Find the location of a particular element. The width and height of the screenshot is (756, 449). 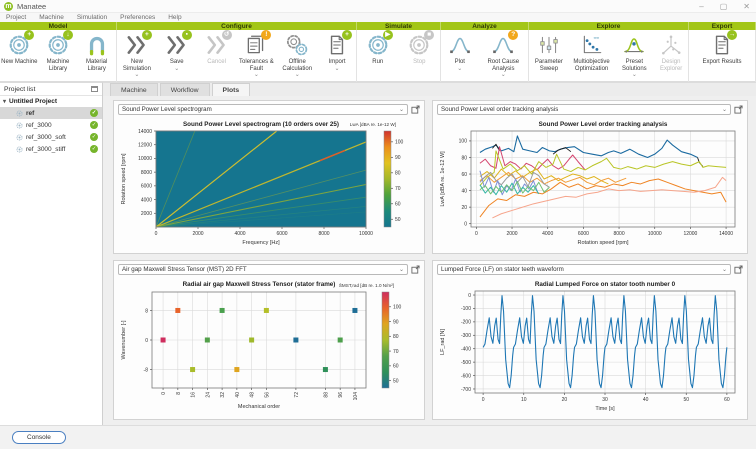

tab-plots: Plots is located at coordinates (231, 89).